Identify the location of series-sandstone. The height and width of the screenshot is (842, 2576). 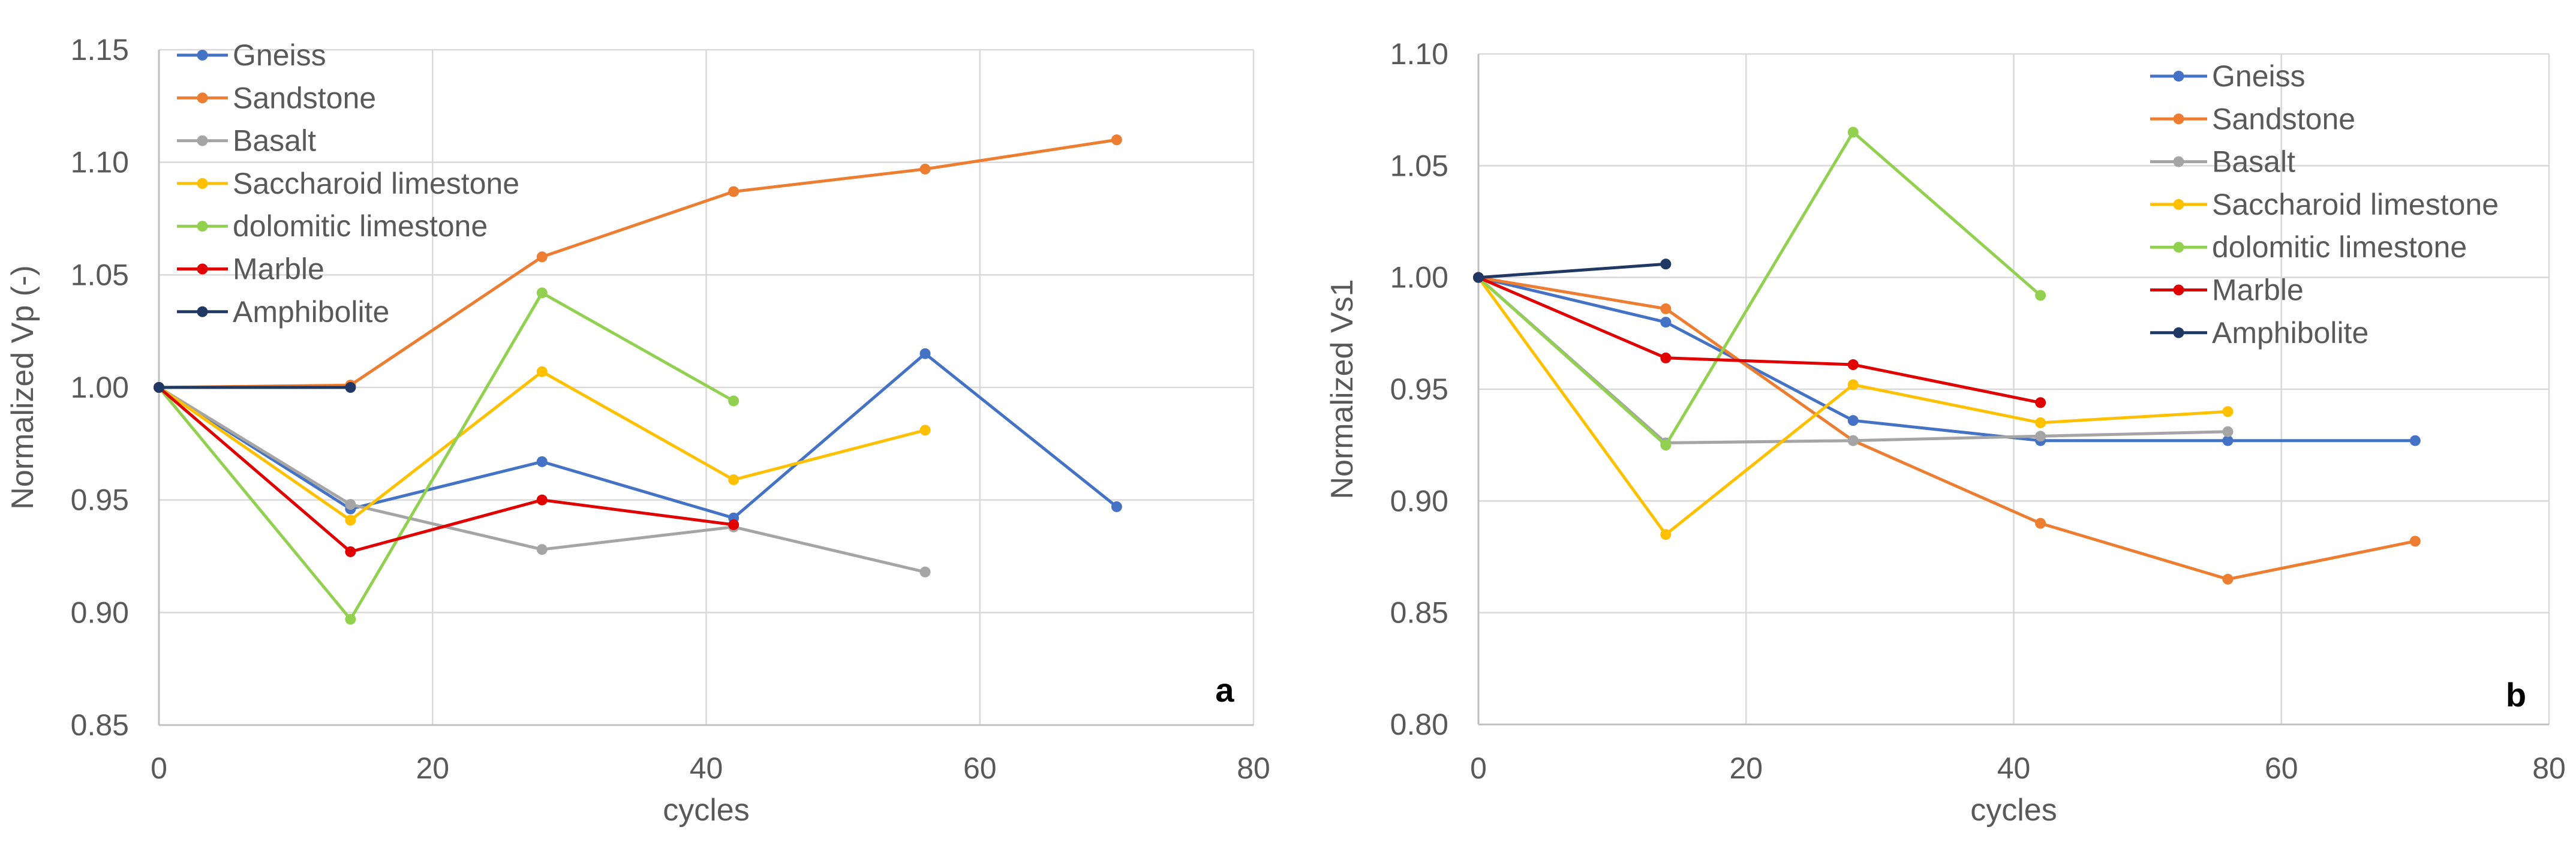
(1947, 428).